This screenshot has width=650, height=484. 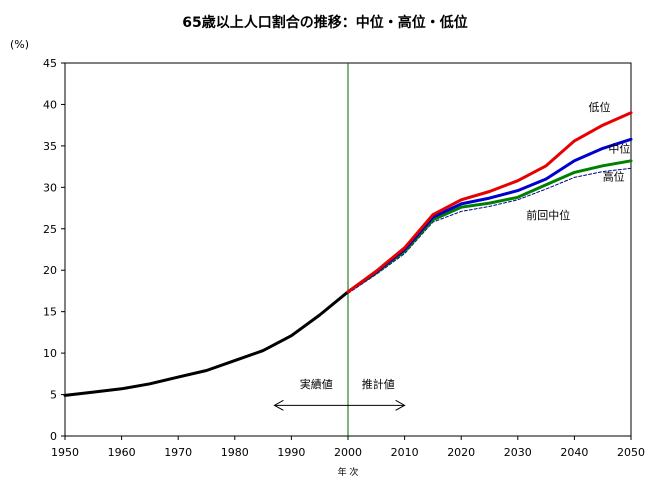 I want to click on x-tick-label: 1950, so click(x=65, y=452).